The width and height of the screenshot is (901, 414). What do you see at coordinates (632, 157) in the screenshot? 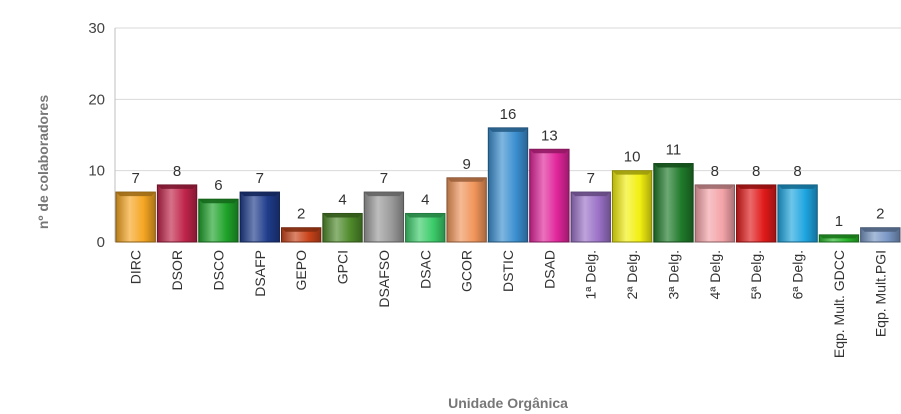
I see `data-label: 10` at bounding box center [632, 157].